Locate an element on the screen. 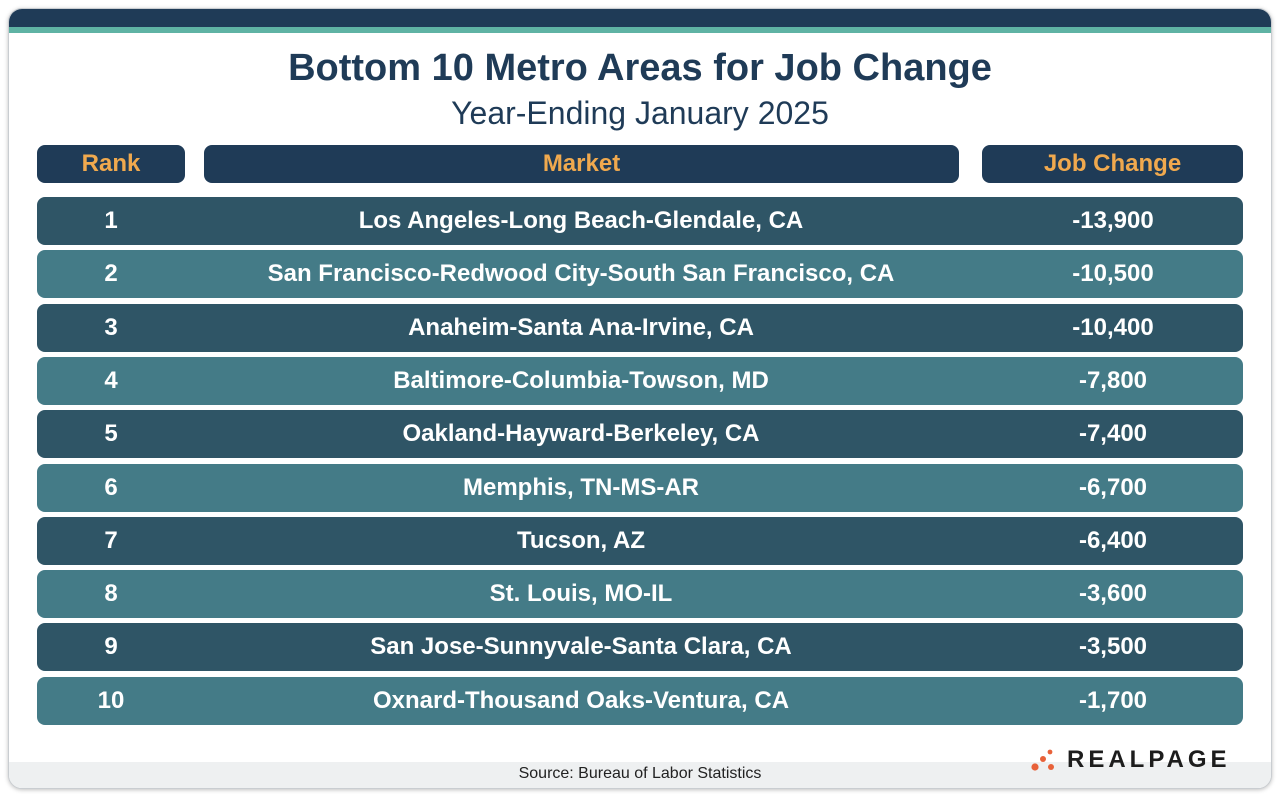 The width and height of the screenshot is (1280, 794). market-cell: Los Angeles-Long Beach-Glendale, CA is located at coordinates (581, 220).